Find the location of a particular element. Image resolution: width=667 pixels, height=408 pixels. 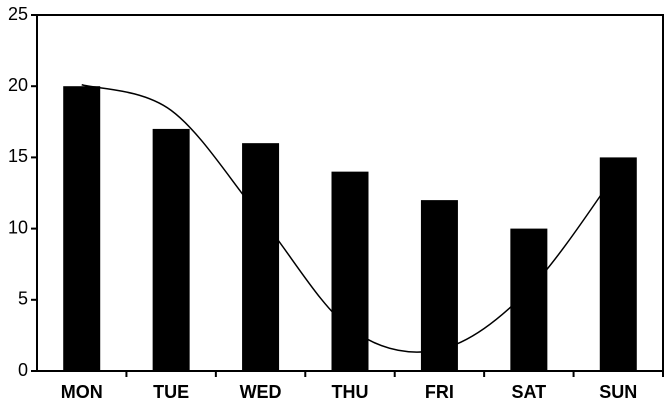

y-tick-label: 10 is located at coordinates (18, 227).